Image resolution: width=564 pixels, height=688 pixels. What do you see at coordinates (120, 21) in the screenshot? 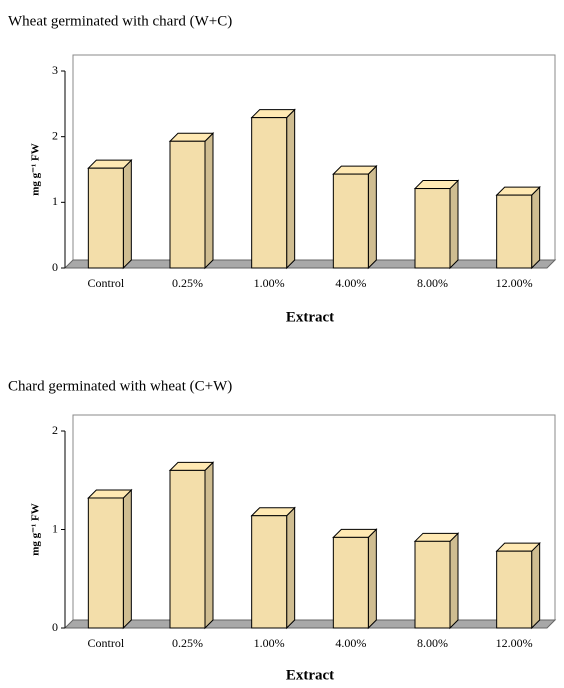
I see `chart-title: Wheat germinated with chard (W+C)` at bounding box center [120, 21].